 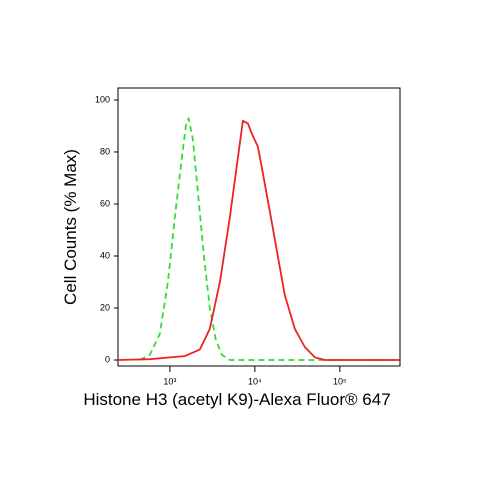 I want to click on x-axis-label: Histone H3 (acetyl K9)-Alexa Fluor® 647, so click(x=236, y=399).